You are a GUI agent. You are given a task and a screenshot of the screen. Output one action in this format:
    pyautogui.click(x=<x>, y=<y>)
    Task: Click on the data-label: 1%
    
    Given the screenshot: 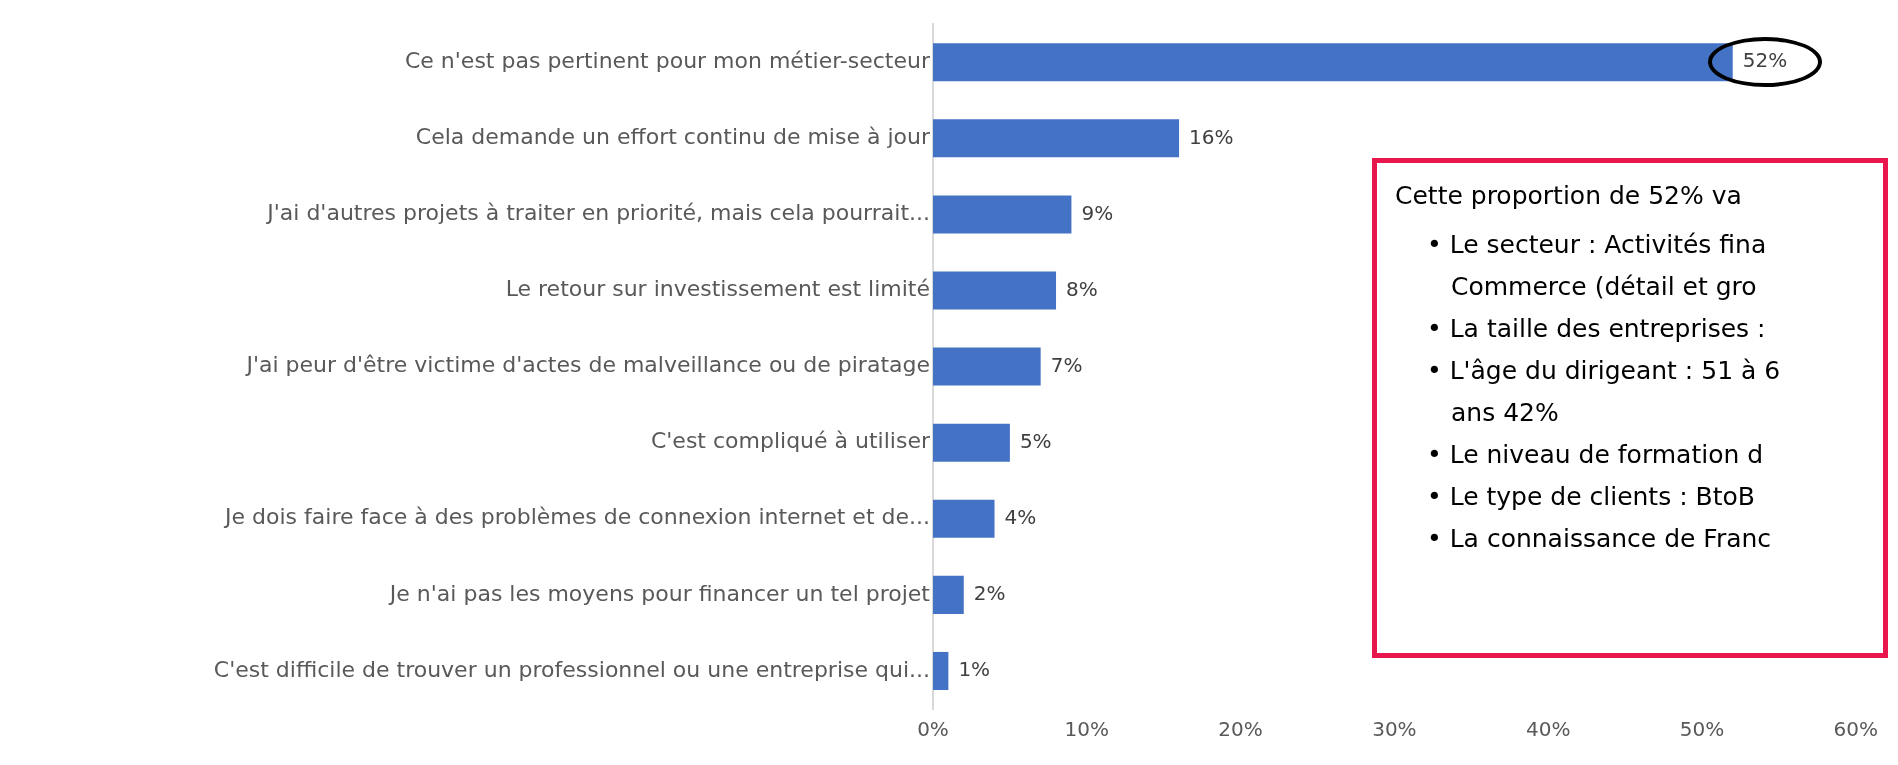 What is the action you would take?
    pyautogui.click(x=974, y=669)
    